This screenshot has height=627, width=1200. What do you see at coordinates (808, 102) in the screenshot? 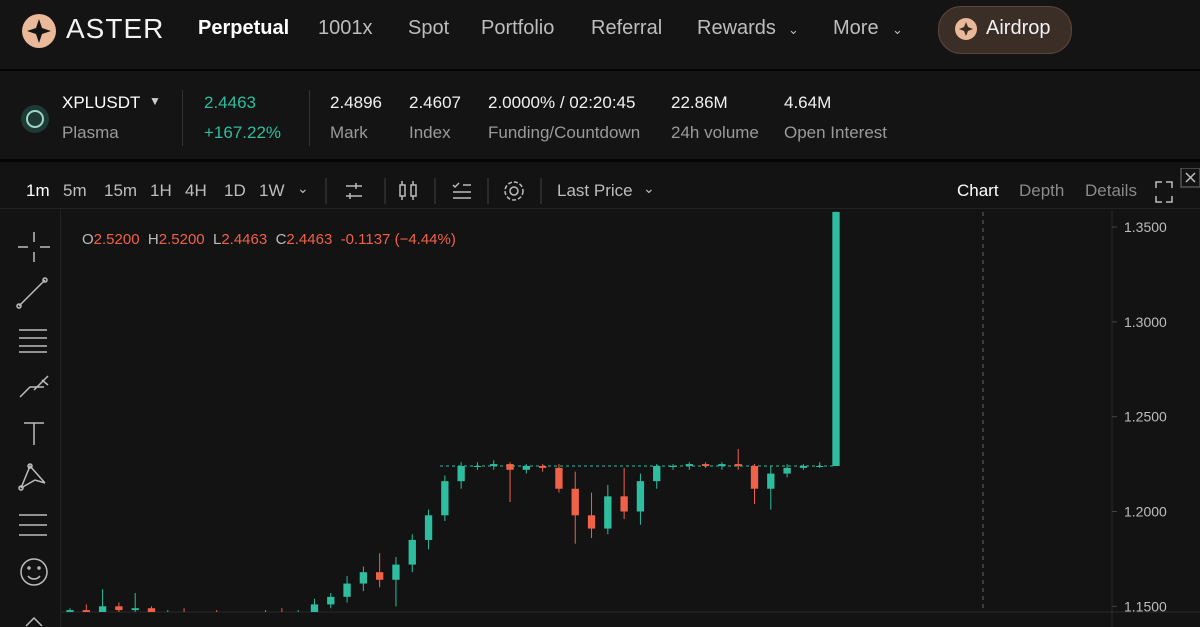
I see `stat-value: 4.64M` at bounding box center [808, 102].